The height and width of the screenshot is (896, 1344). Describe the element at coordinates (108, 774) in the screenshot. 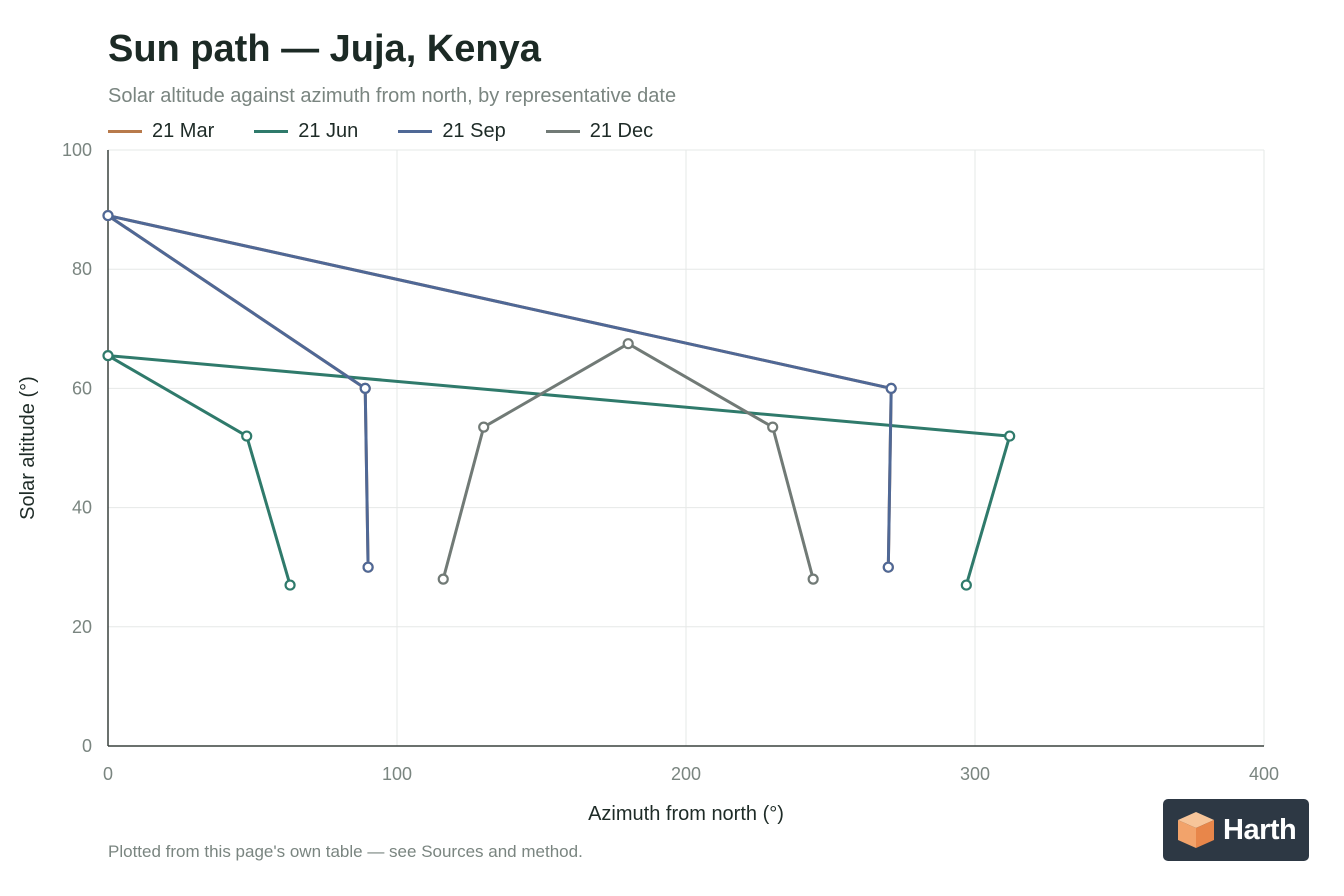

I see `x-tick-label-0: 0` at that location.